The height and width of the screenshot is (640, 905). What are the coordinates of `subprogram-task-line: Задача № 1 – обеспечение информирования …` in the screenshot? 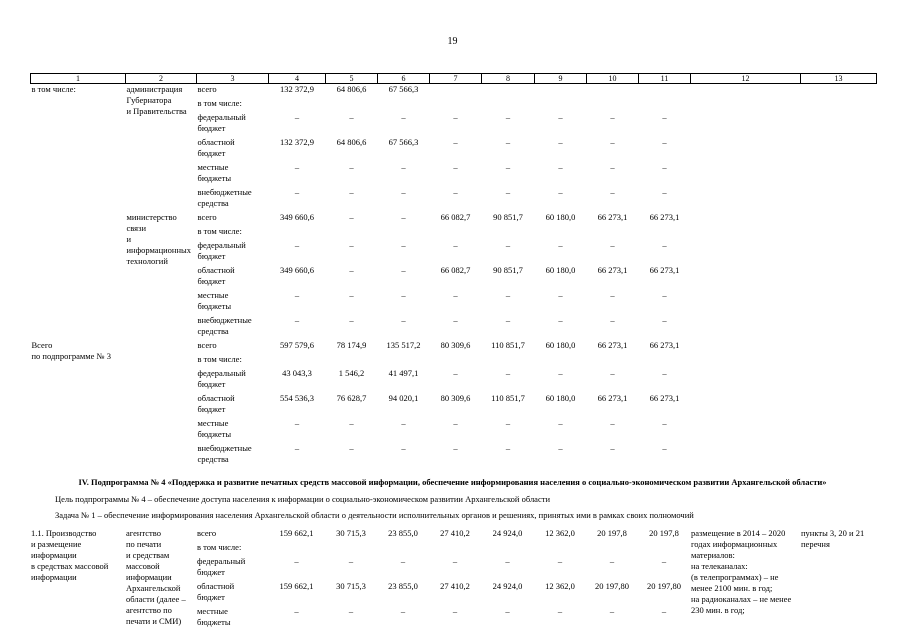 It's located at (374, 515).